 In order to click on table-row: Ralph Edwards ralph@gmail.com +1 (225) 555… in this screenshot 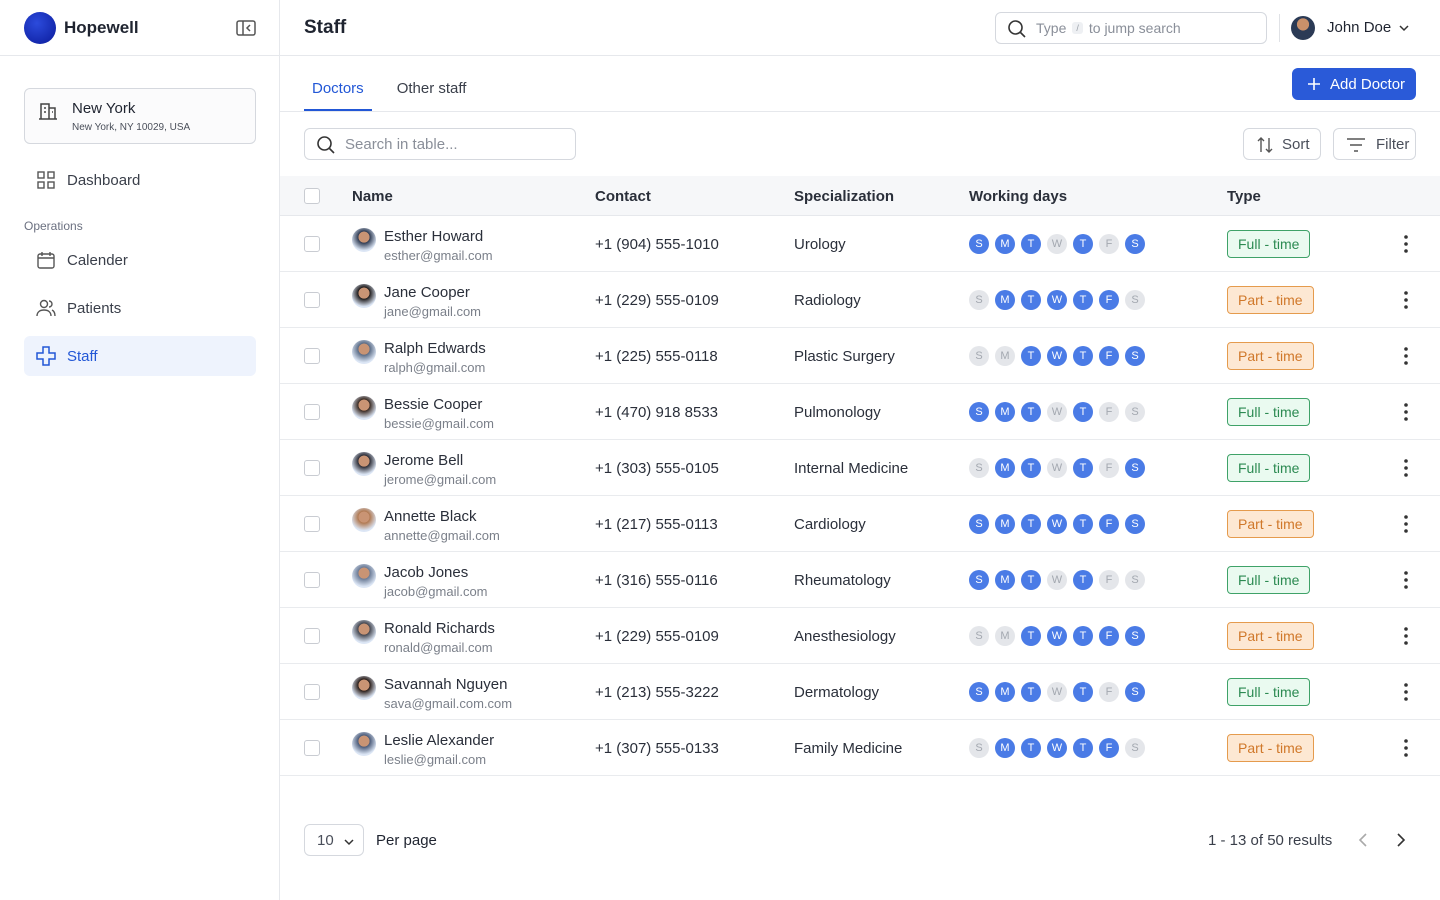, I will do `click(860, 356)`.